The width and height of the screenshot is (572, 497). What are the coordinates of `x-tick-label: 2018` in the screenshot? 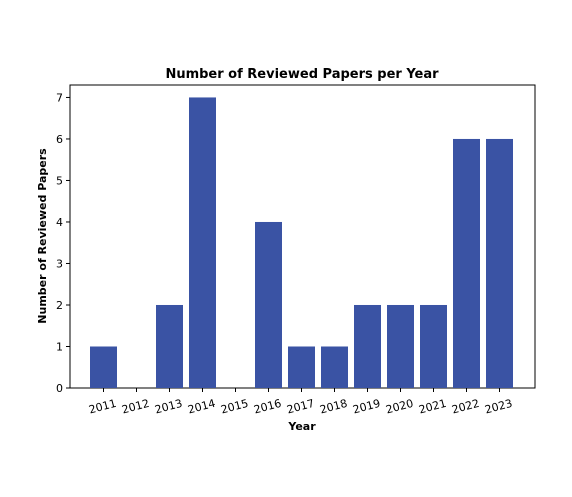 It's located at (333, 407).